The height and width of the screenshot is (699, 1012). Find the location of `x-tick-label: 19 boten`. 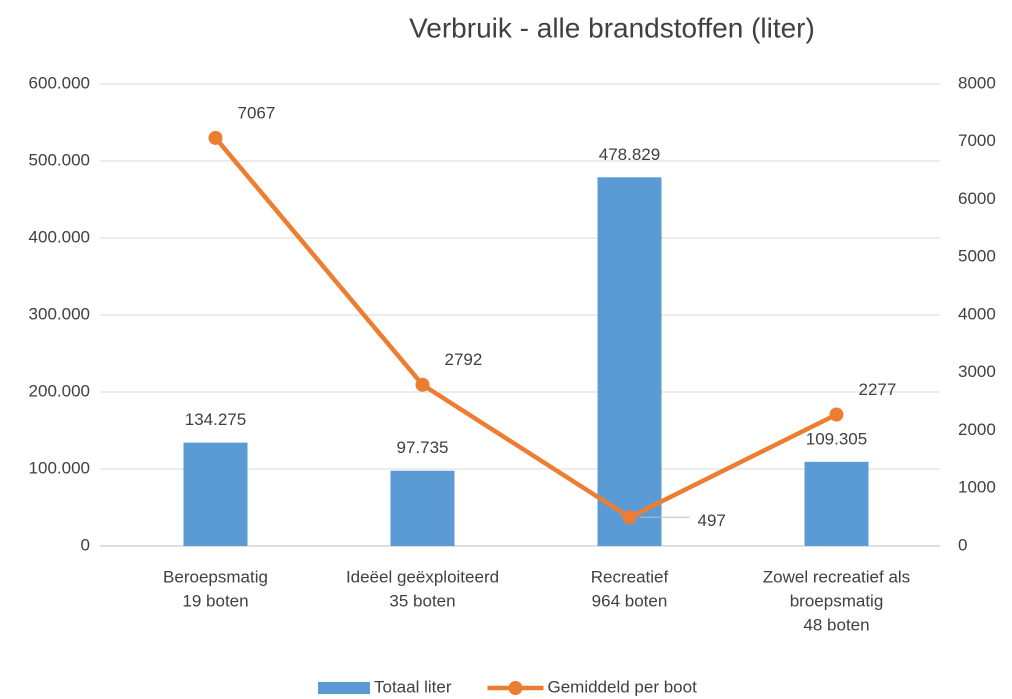

x-tick-label: 19 boten is located at coordinates (215, 600).